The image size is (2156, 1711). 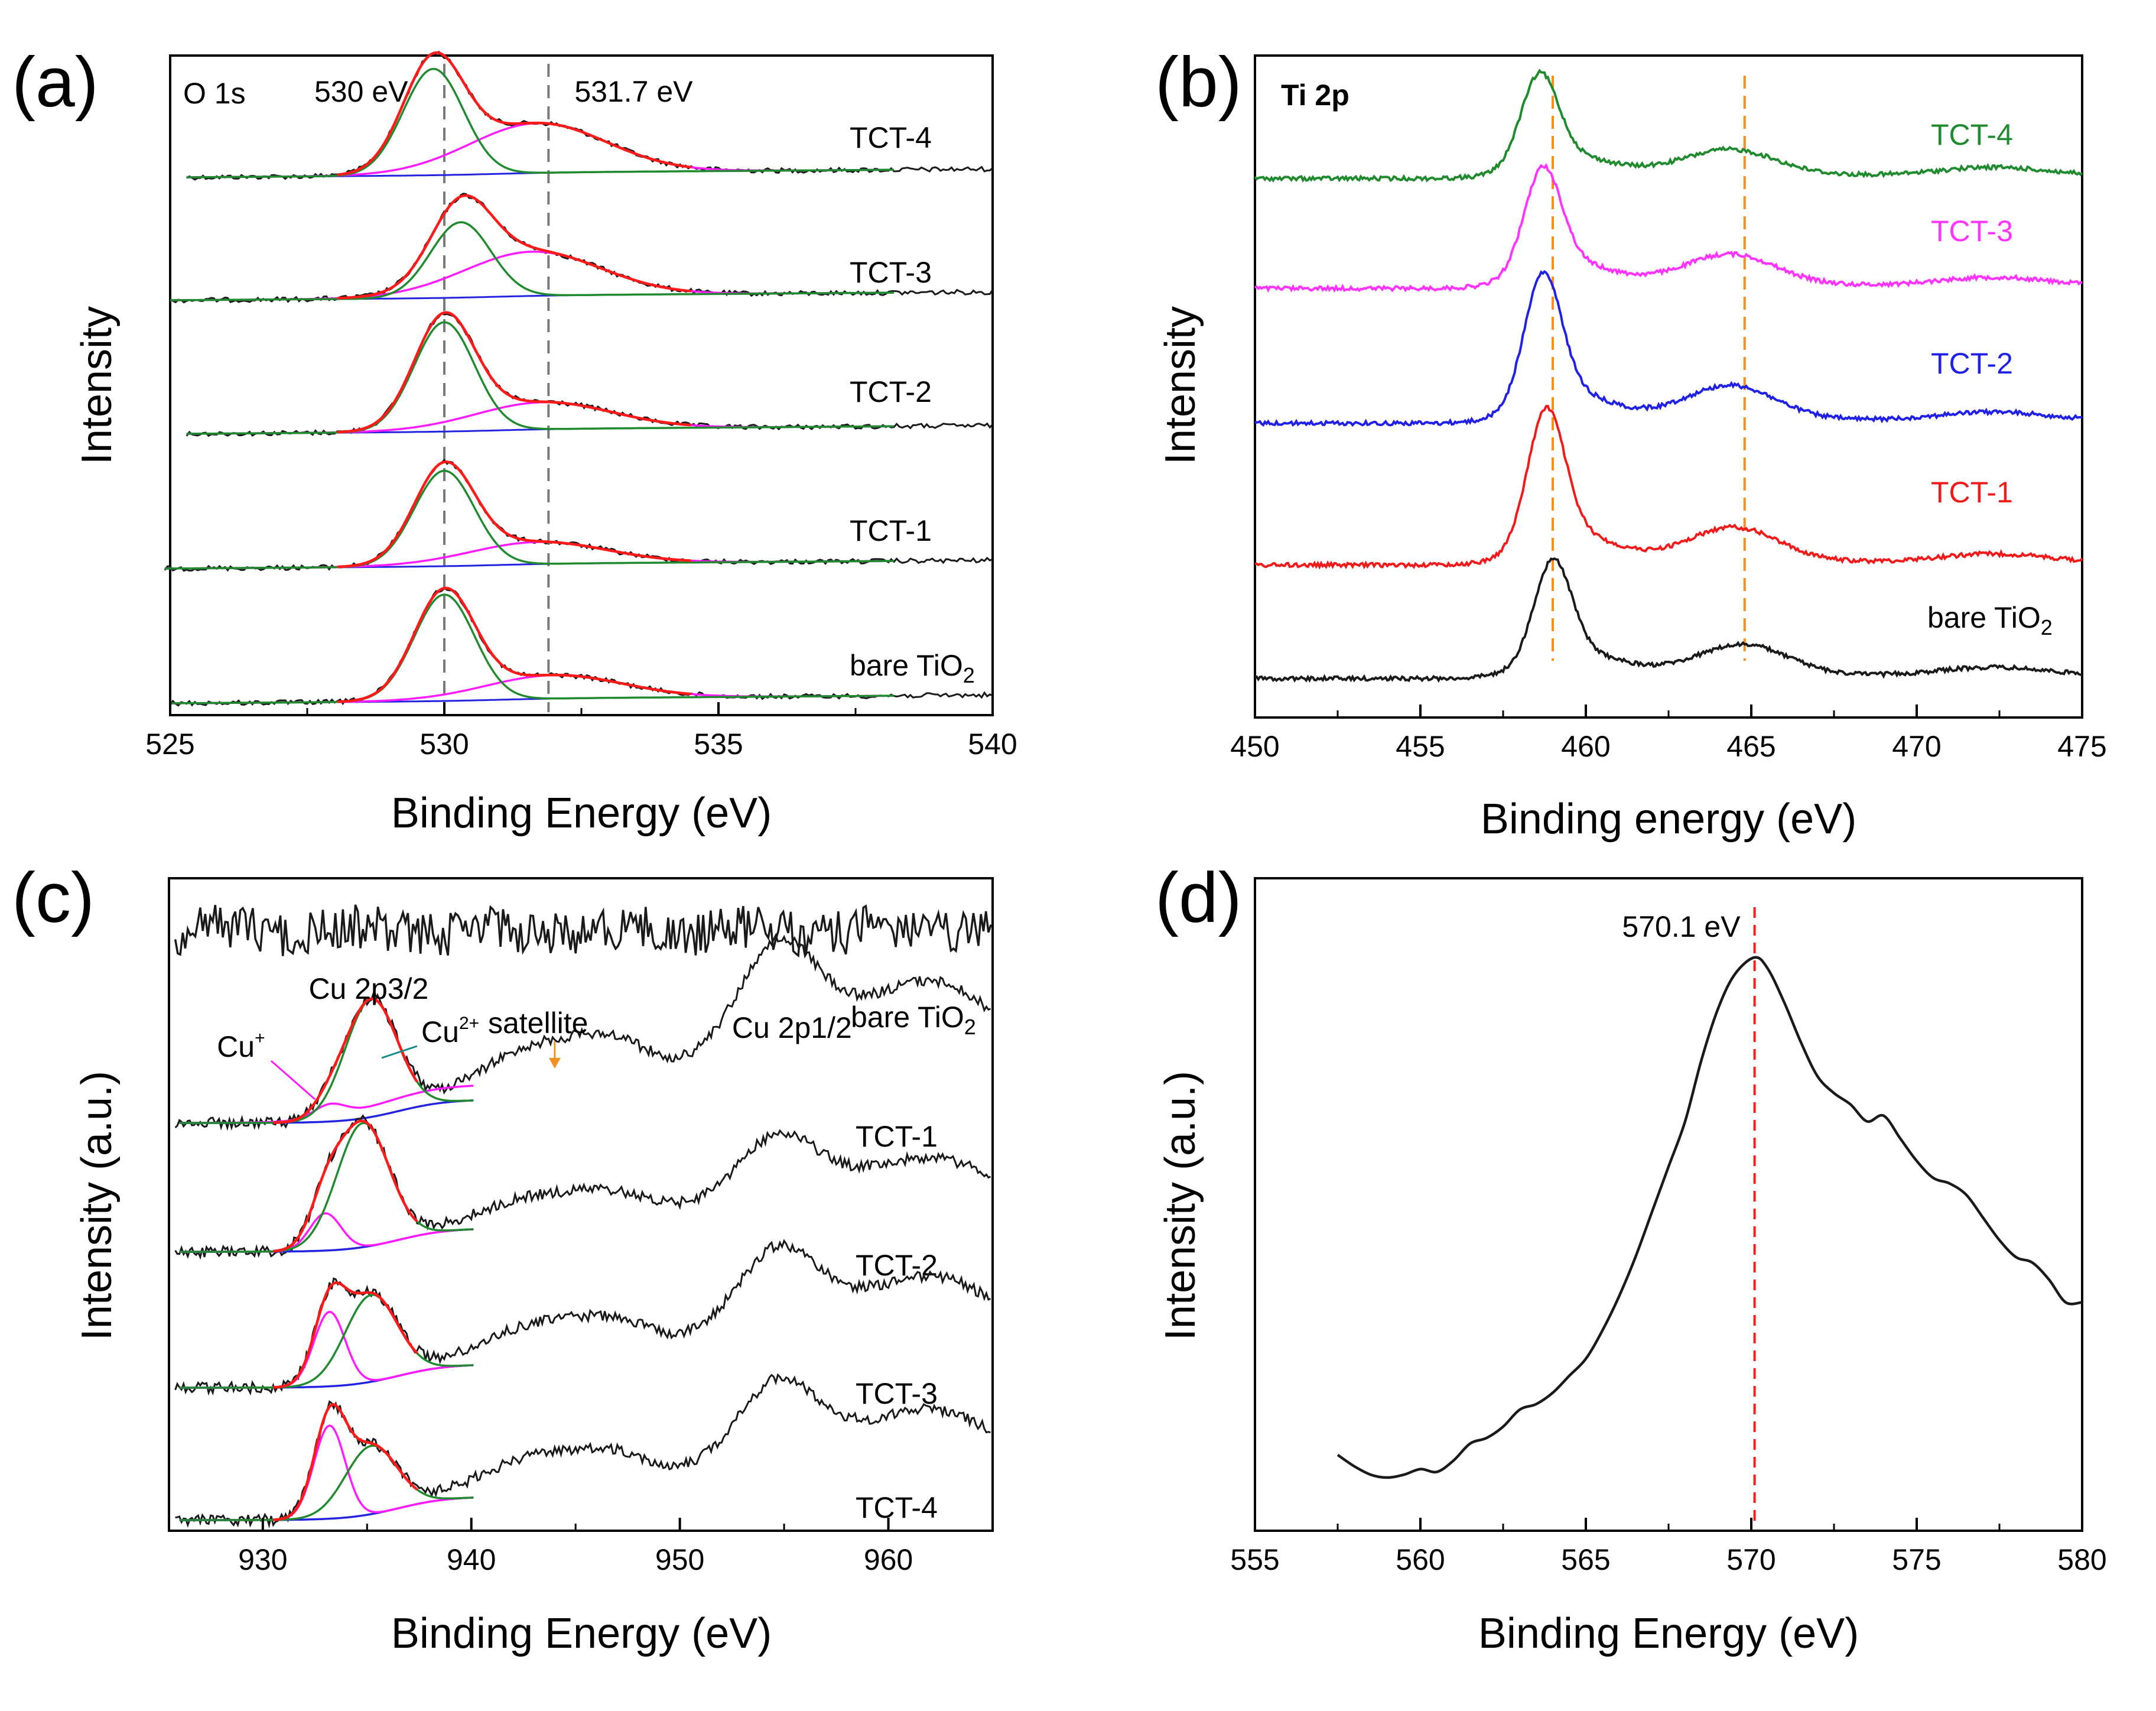 What do you see at coordinates (718, 744) in the screenshot?
I see `panel-a-tick-label: 535` at bounding box center [718, 744].